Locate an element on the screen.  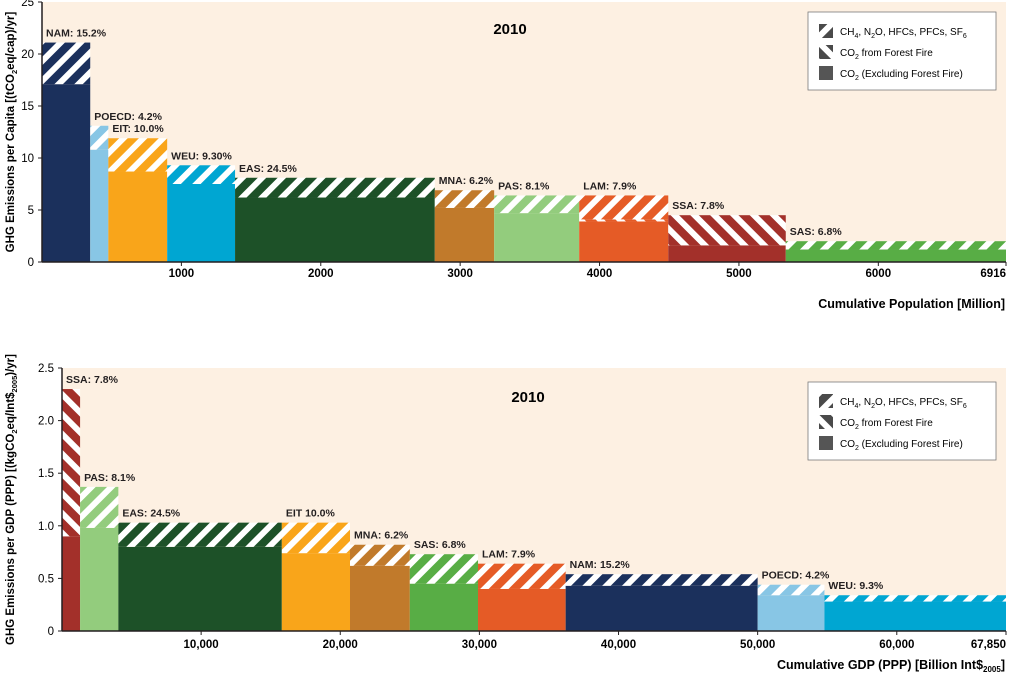
x-tick-label: 10,000 is located at coordinates (201, 645).